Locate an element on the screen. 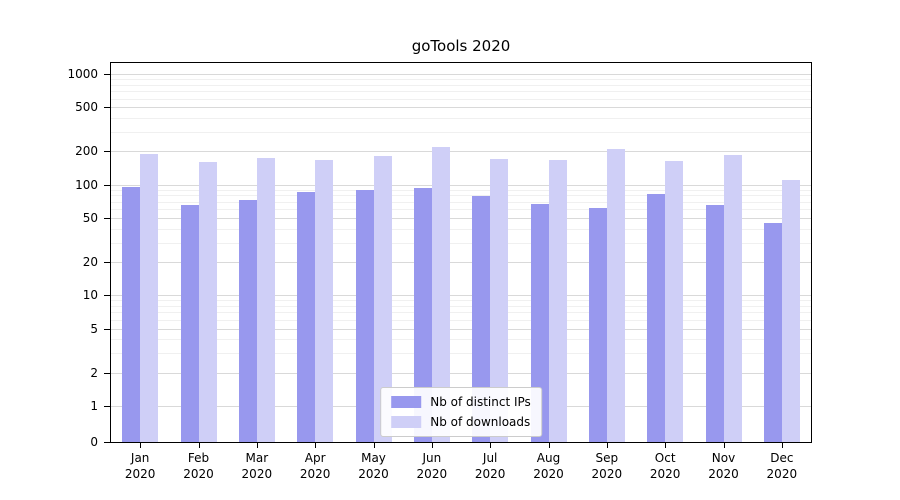  bar-distinct-ips-jul is located at coordinates (481, 319).